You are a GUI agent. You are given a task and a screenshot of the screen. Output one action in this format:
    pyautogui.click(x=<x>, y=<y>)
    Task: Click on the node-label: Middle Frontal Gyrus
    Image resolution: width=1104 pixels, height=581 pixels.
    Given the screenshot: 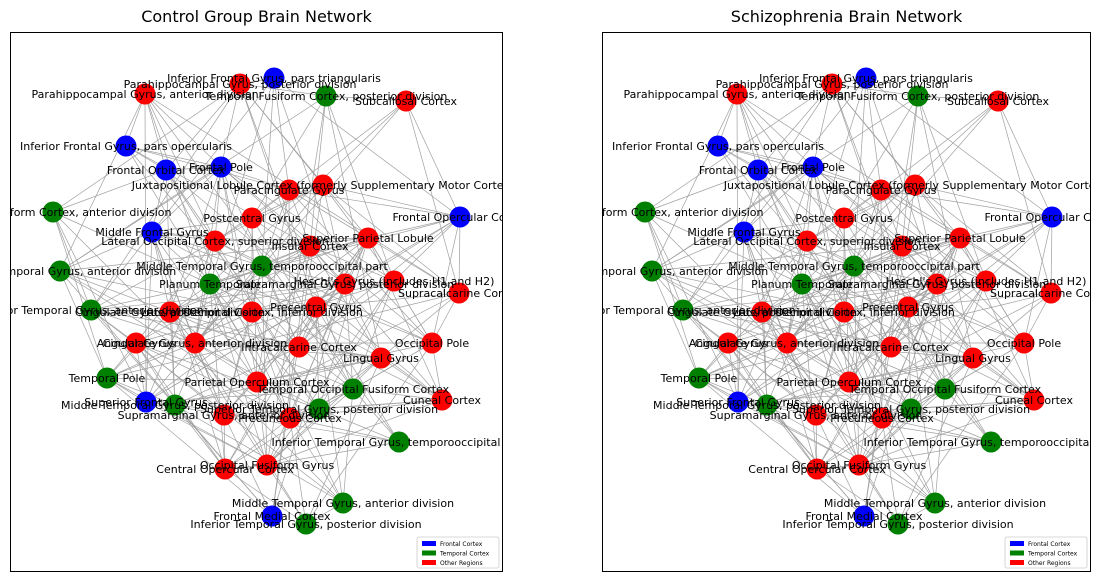 What is the action you would take?
    pyautogui.click(x=151, y=232)
    